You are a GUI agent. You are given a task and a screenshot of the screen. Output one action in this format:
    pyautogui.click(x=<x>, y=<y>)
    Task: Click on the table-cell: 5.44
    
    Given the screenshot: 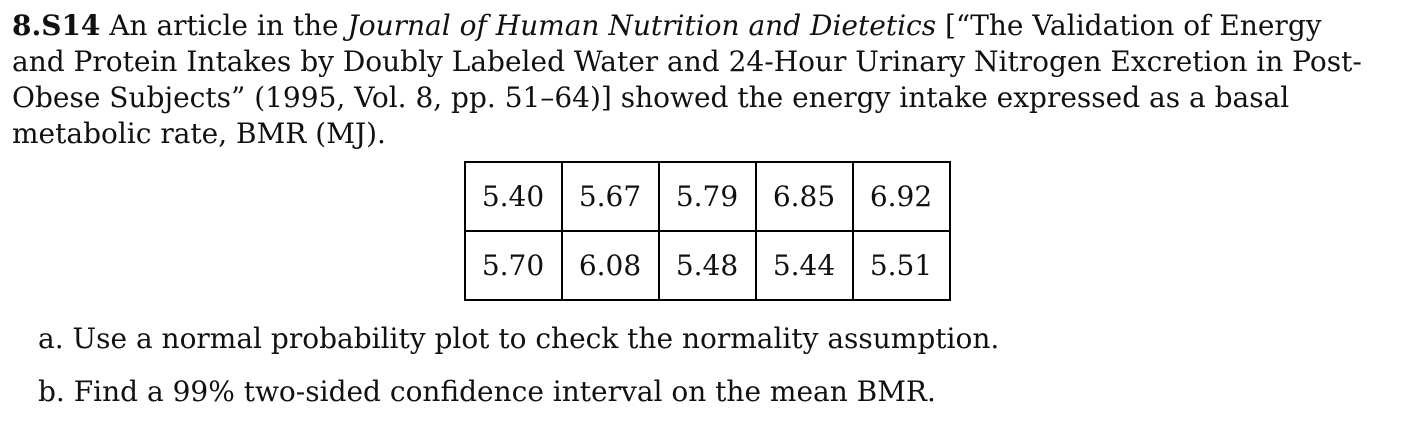 What is the action you would take?
    pyautogui.click(x=804, y=265)
    